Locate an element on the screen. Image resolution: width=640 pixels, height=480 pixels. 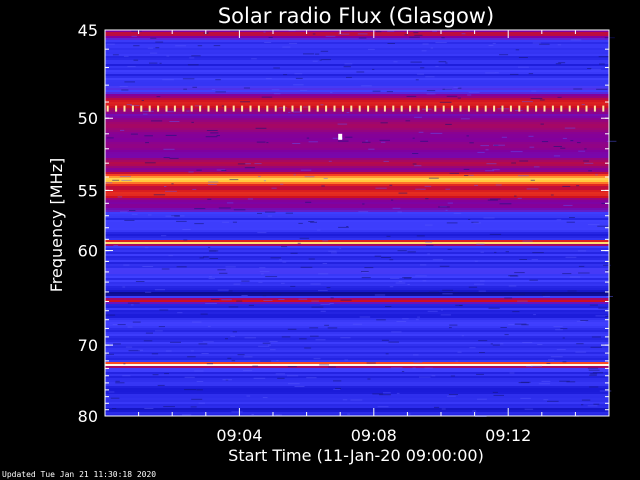
y-tick-label: 55 is located at coordinates (88, 190).